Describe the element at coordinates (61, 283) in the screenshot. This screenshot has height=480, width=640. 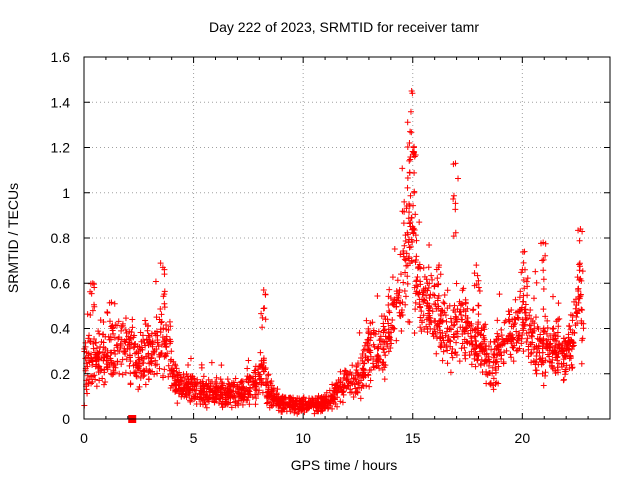
I see `y-tick-label: 0.6` at that location.